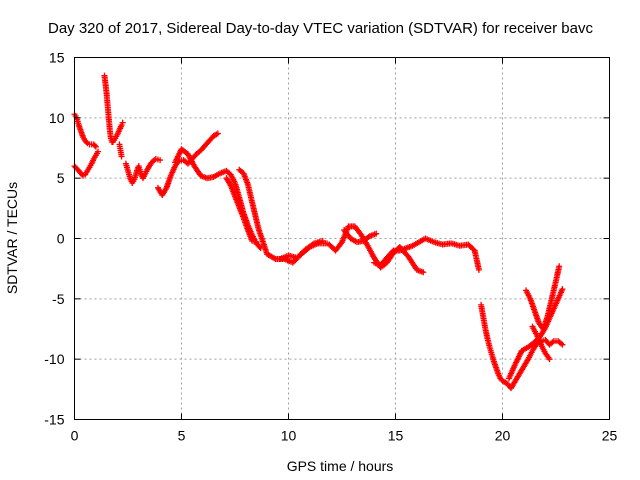 This screenshot has height=480, width=640. I want to click on x-tick-label: 5, so click(182, 436).